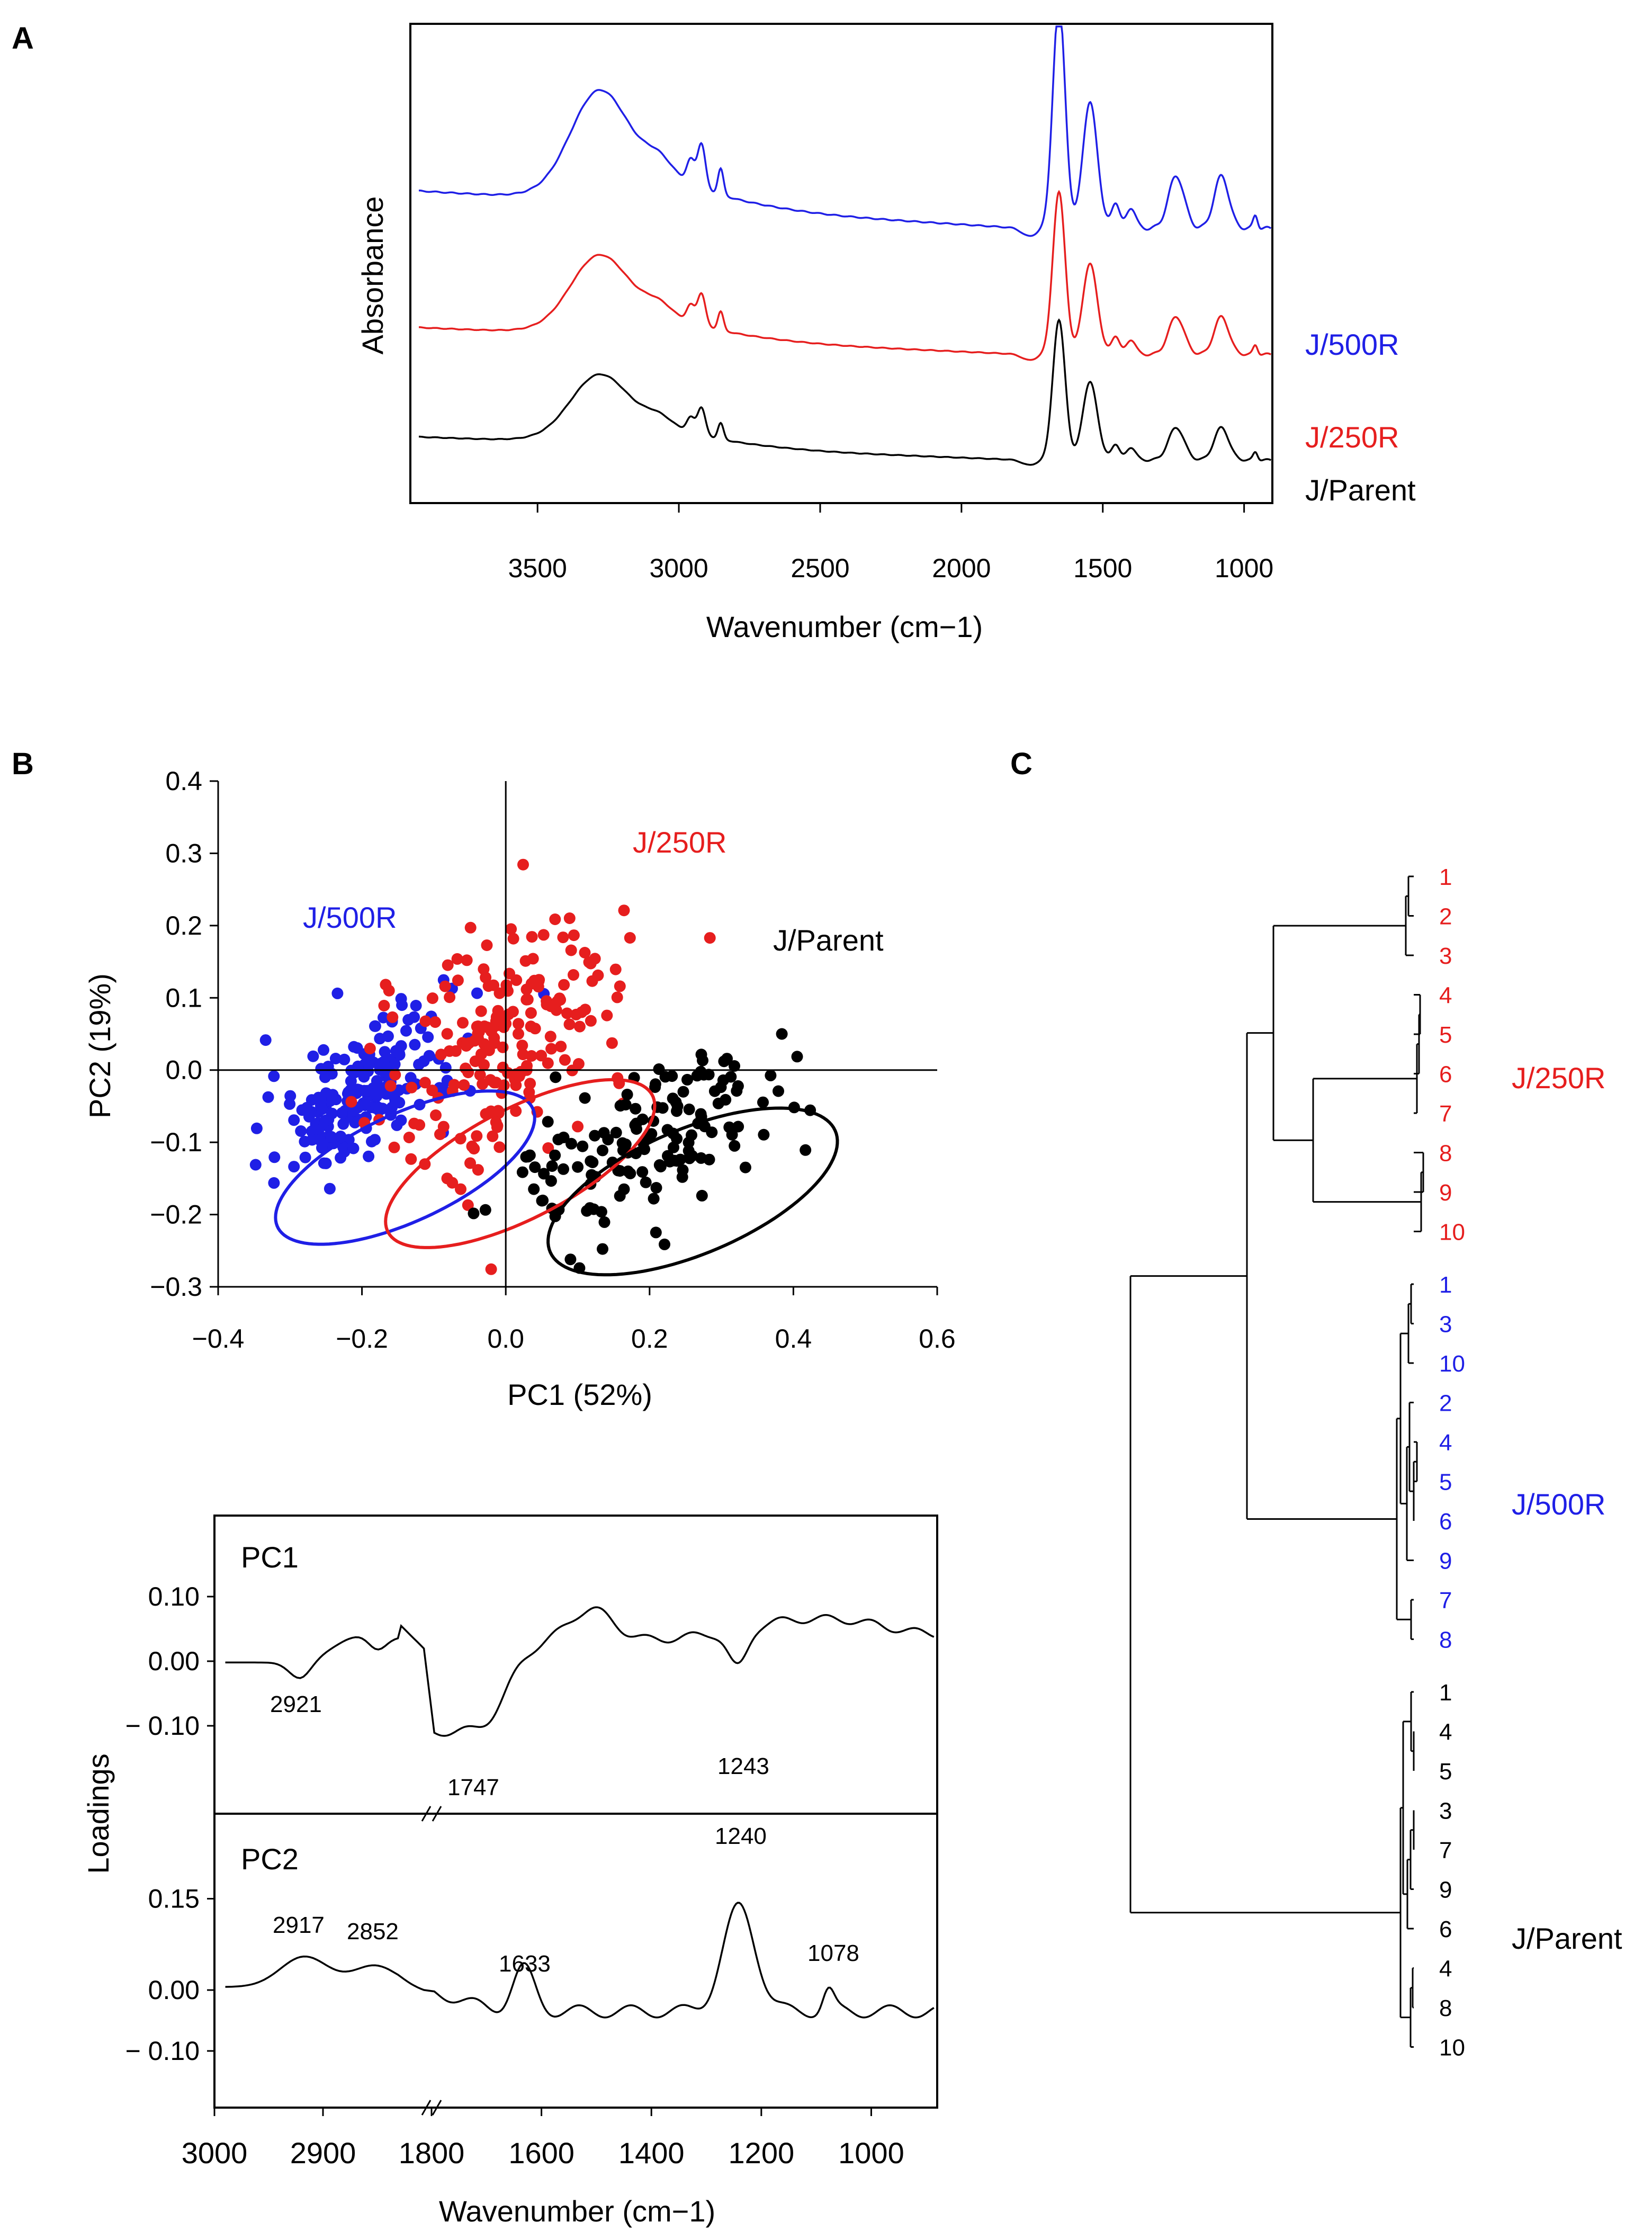  I want to click on panel-a-x-tick-label: 1500, so click(1102, 568).